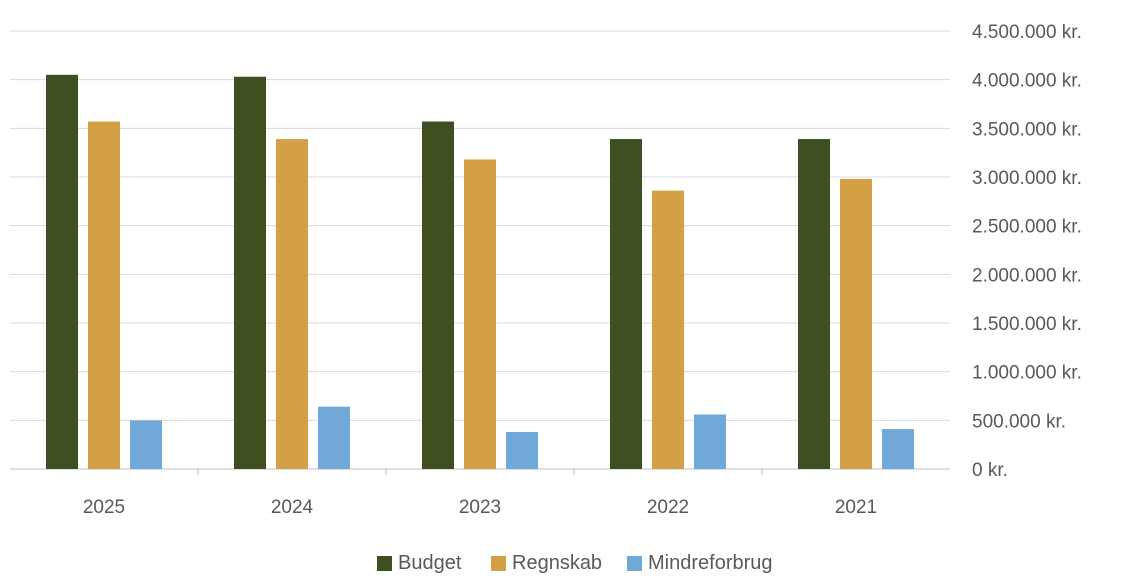 The image size is (1135, 583). Describe the element at coordinates (1019, 421) in the screenshot. I see `y-tick-label: 500.000 kr.` at that location.